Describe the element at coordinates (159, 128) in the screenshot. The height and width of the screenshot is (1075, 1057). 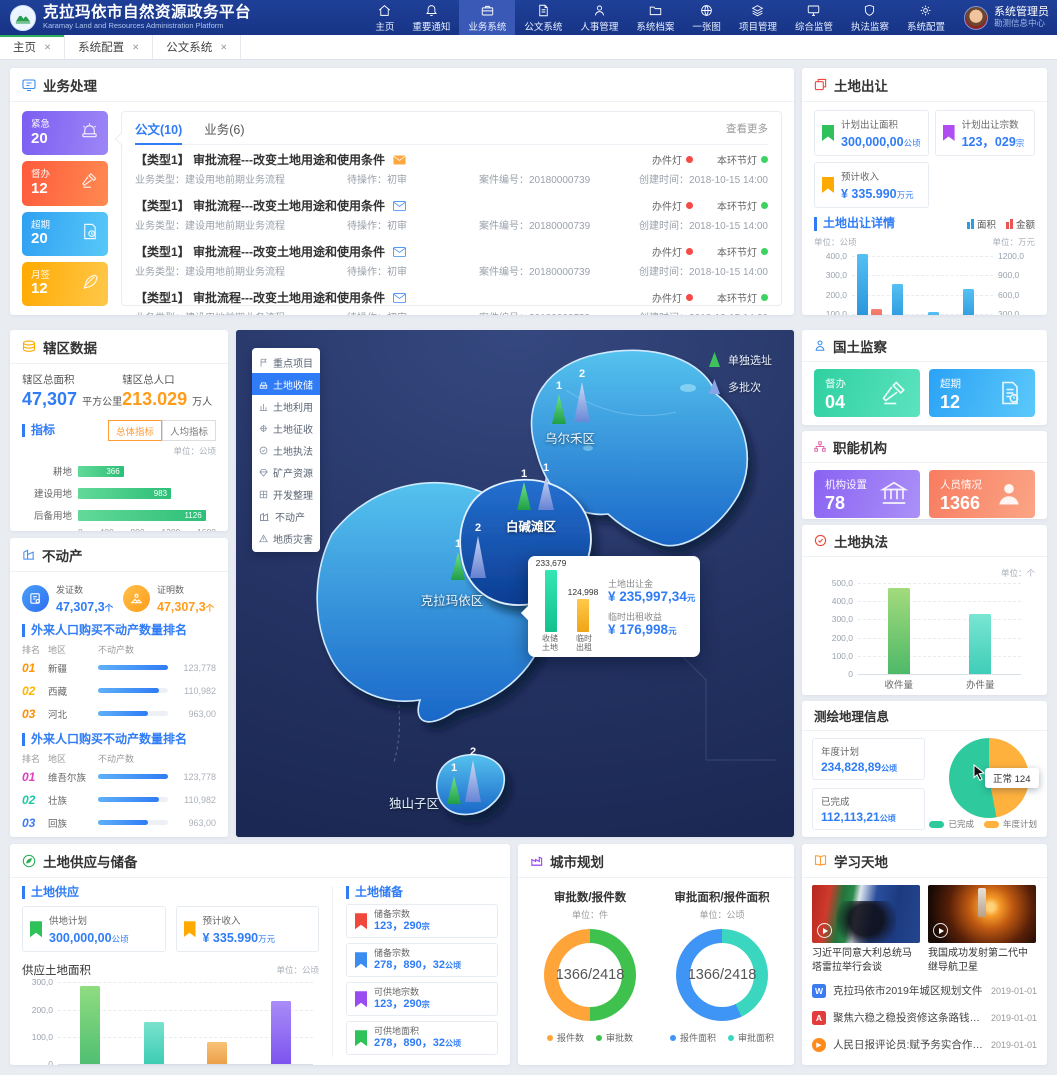
I see `tab-gongwen: 公文(10)` at that location.